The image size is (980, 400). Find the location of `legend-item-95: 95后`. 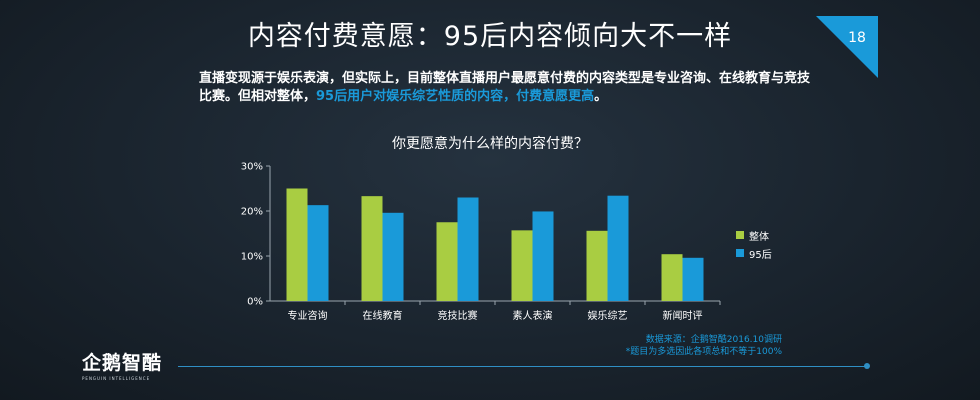

legend-item-95: 95后 is located at coordinates (754, 253).